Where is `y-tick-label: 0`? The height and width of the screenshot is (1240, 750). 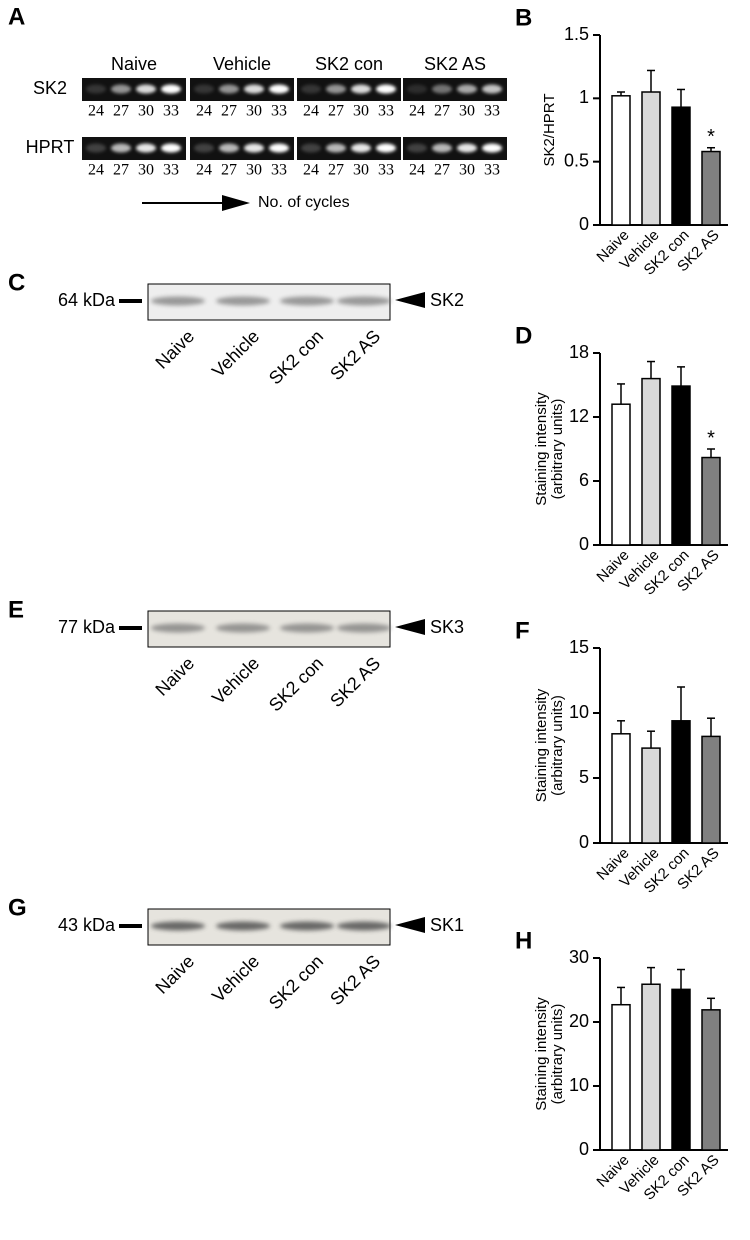
y-tick-label: 0 is located at coordinates (584, 544).